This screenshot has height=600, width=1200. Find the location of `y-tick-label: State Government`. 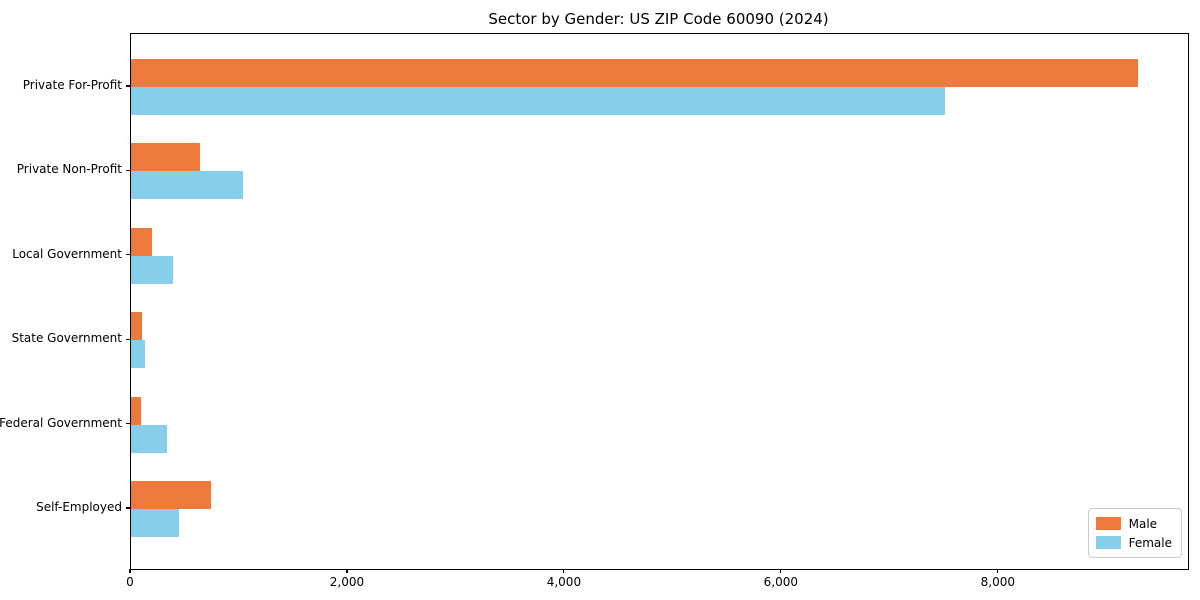

y-tick-label: State Government is located at coordinates (66, 338).